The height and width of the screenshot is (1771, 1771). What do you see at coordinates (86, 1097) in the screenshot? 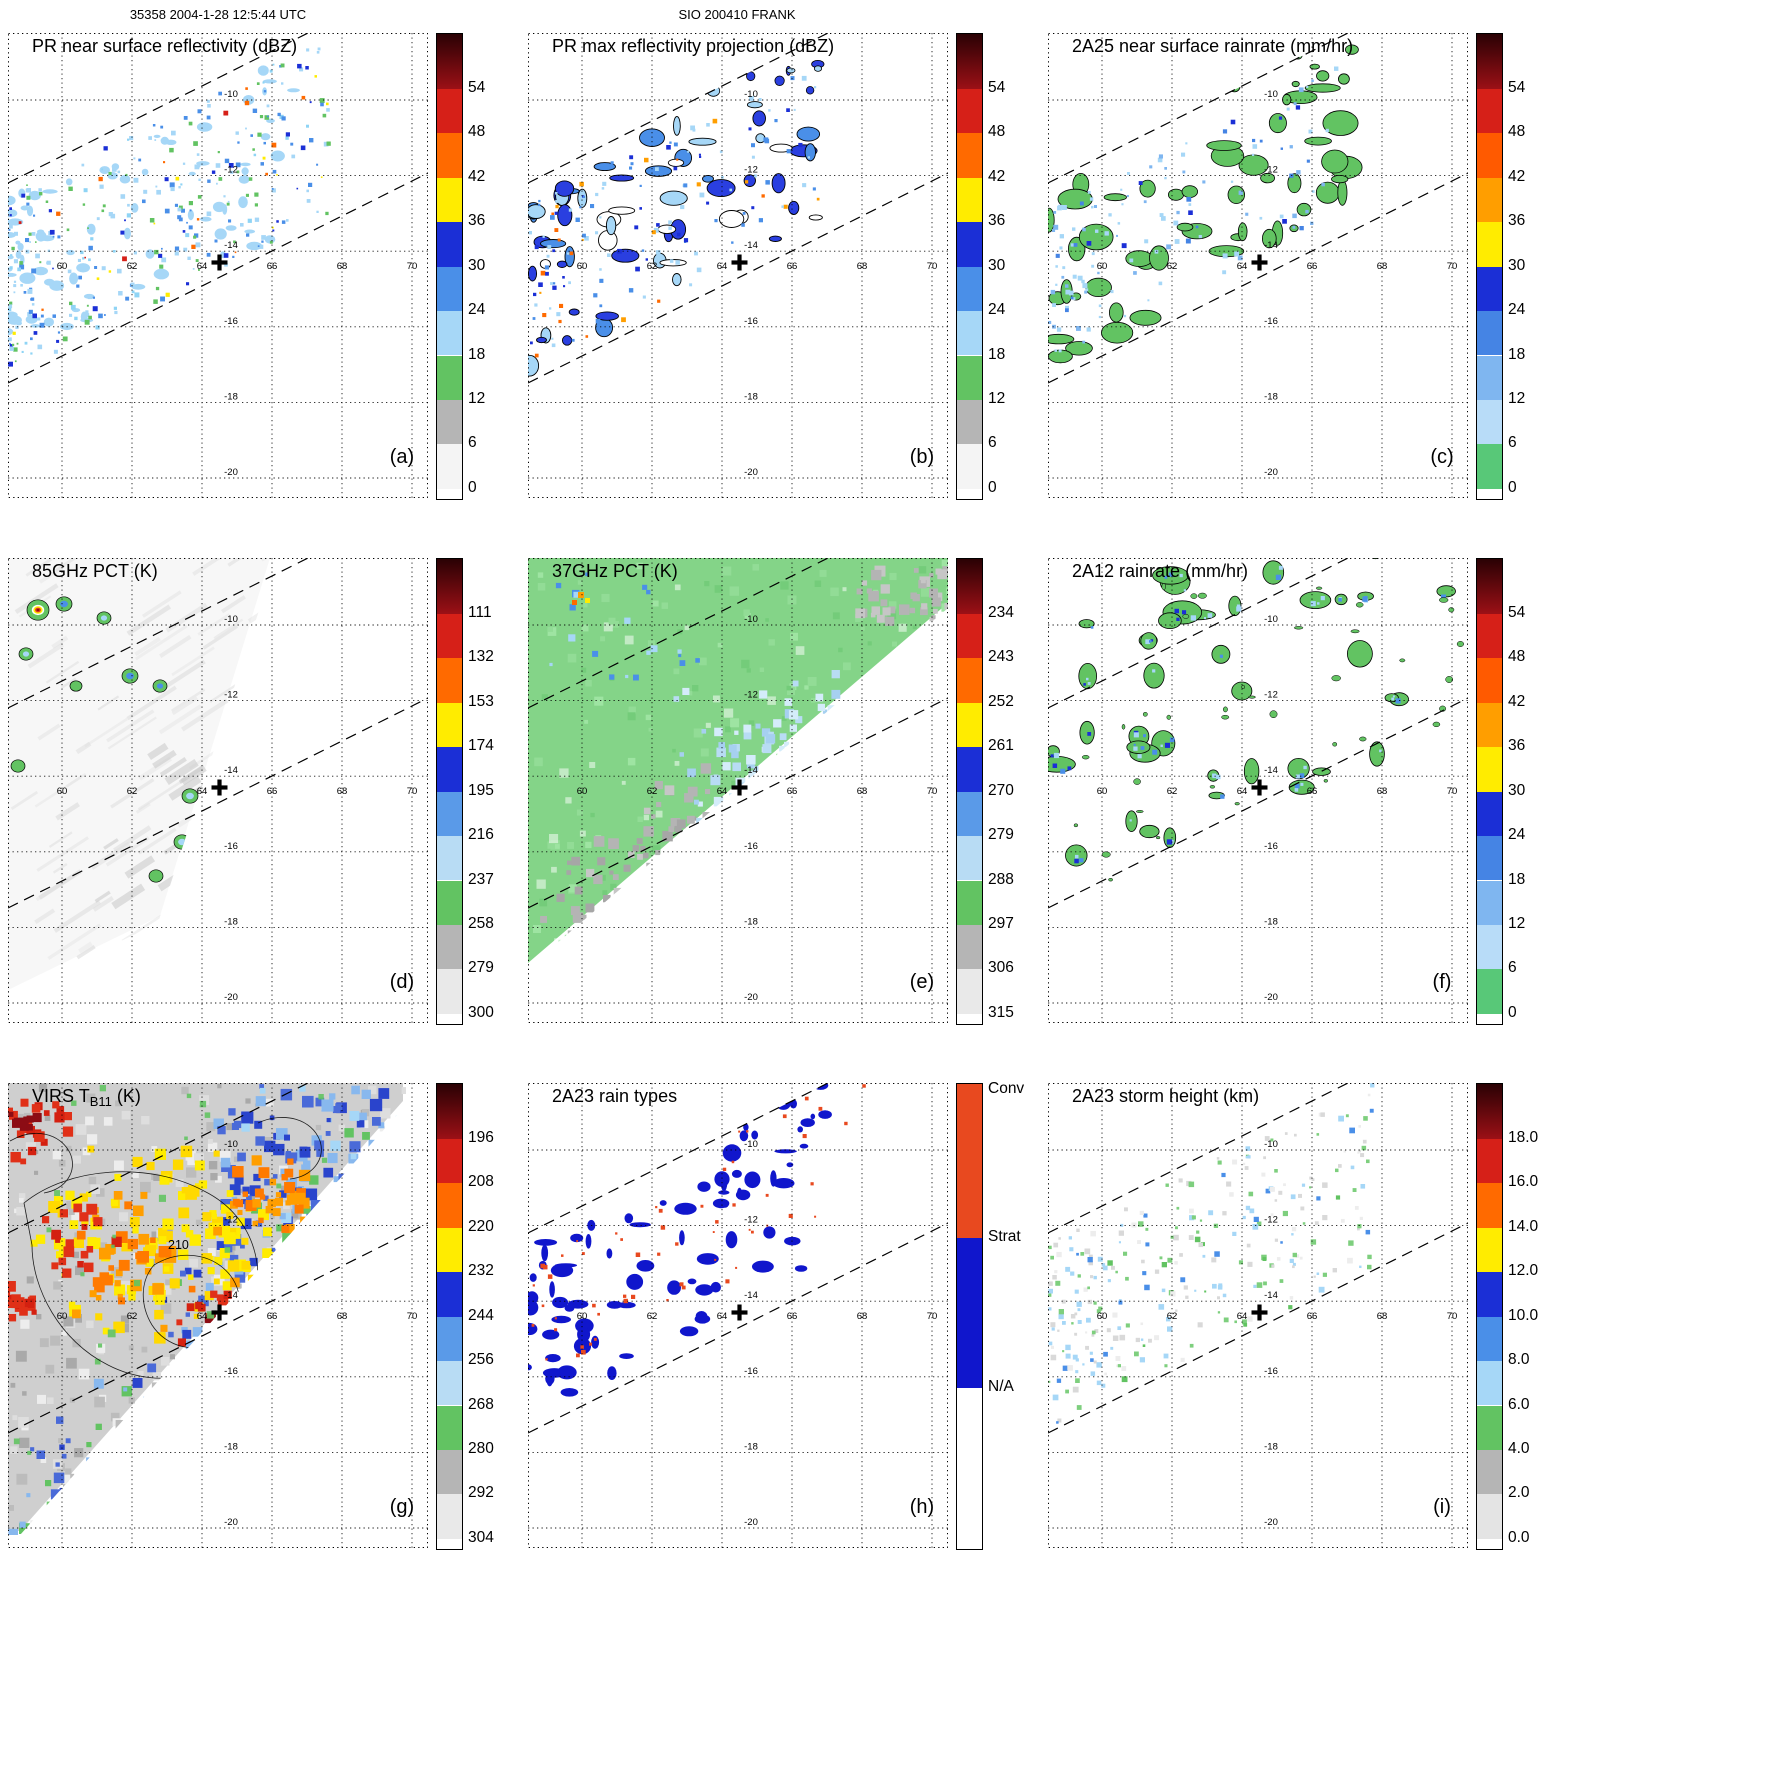
I see `panel-title: VIRS TB11 (K)` at bounding box center [86, 1097].